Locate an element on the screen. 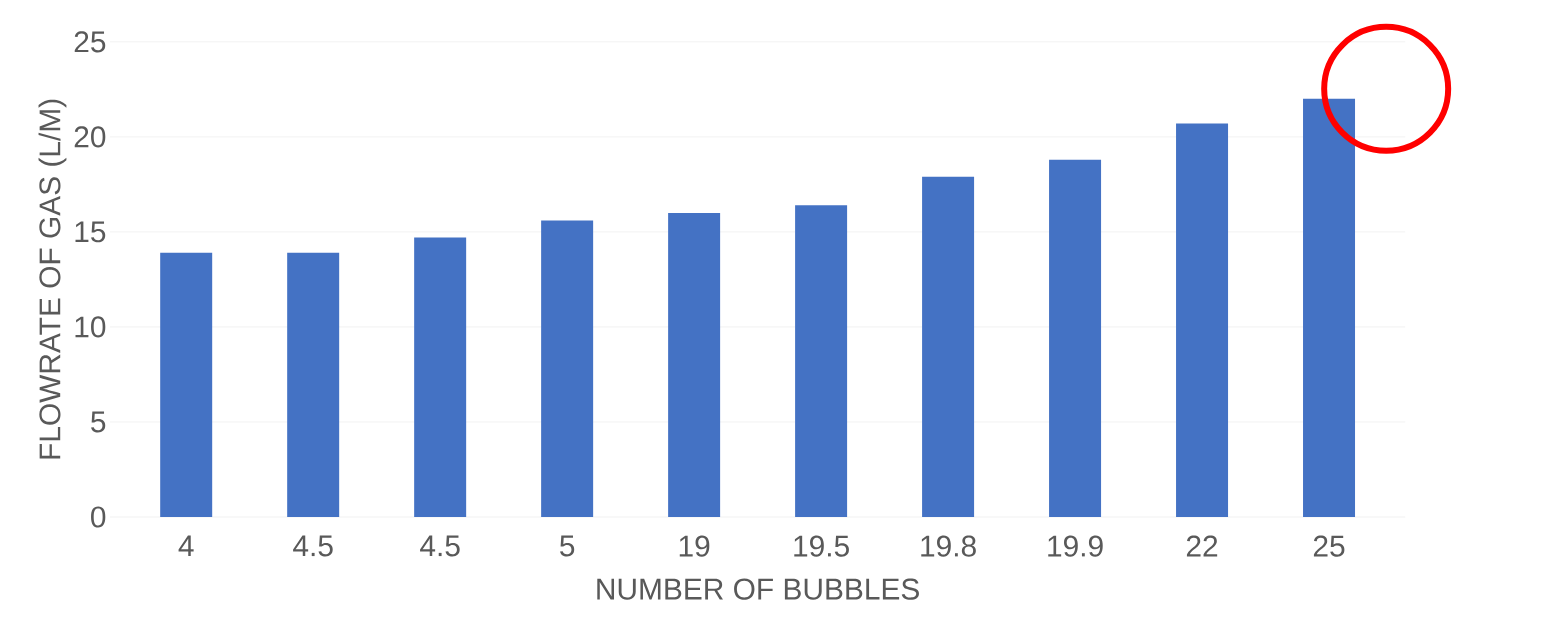 The width and height of the screenshot is (1544, 637). y-tick-label: 10 is located at coordinates (90, 327).